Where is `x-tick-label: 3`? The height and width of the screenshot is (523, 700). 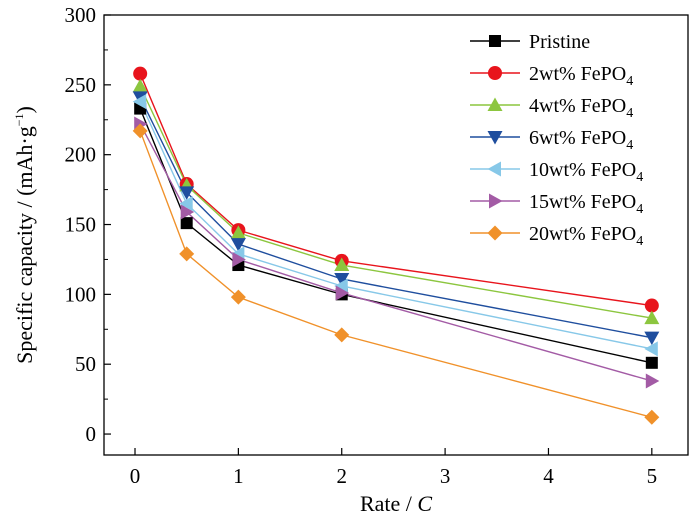
x-tick-label: 3 is located at coordinates (445, 476).